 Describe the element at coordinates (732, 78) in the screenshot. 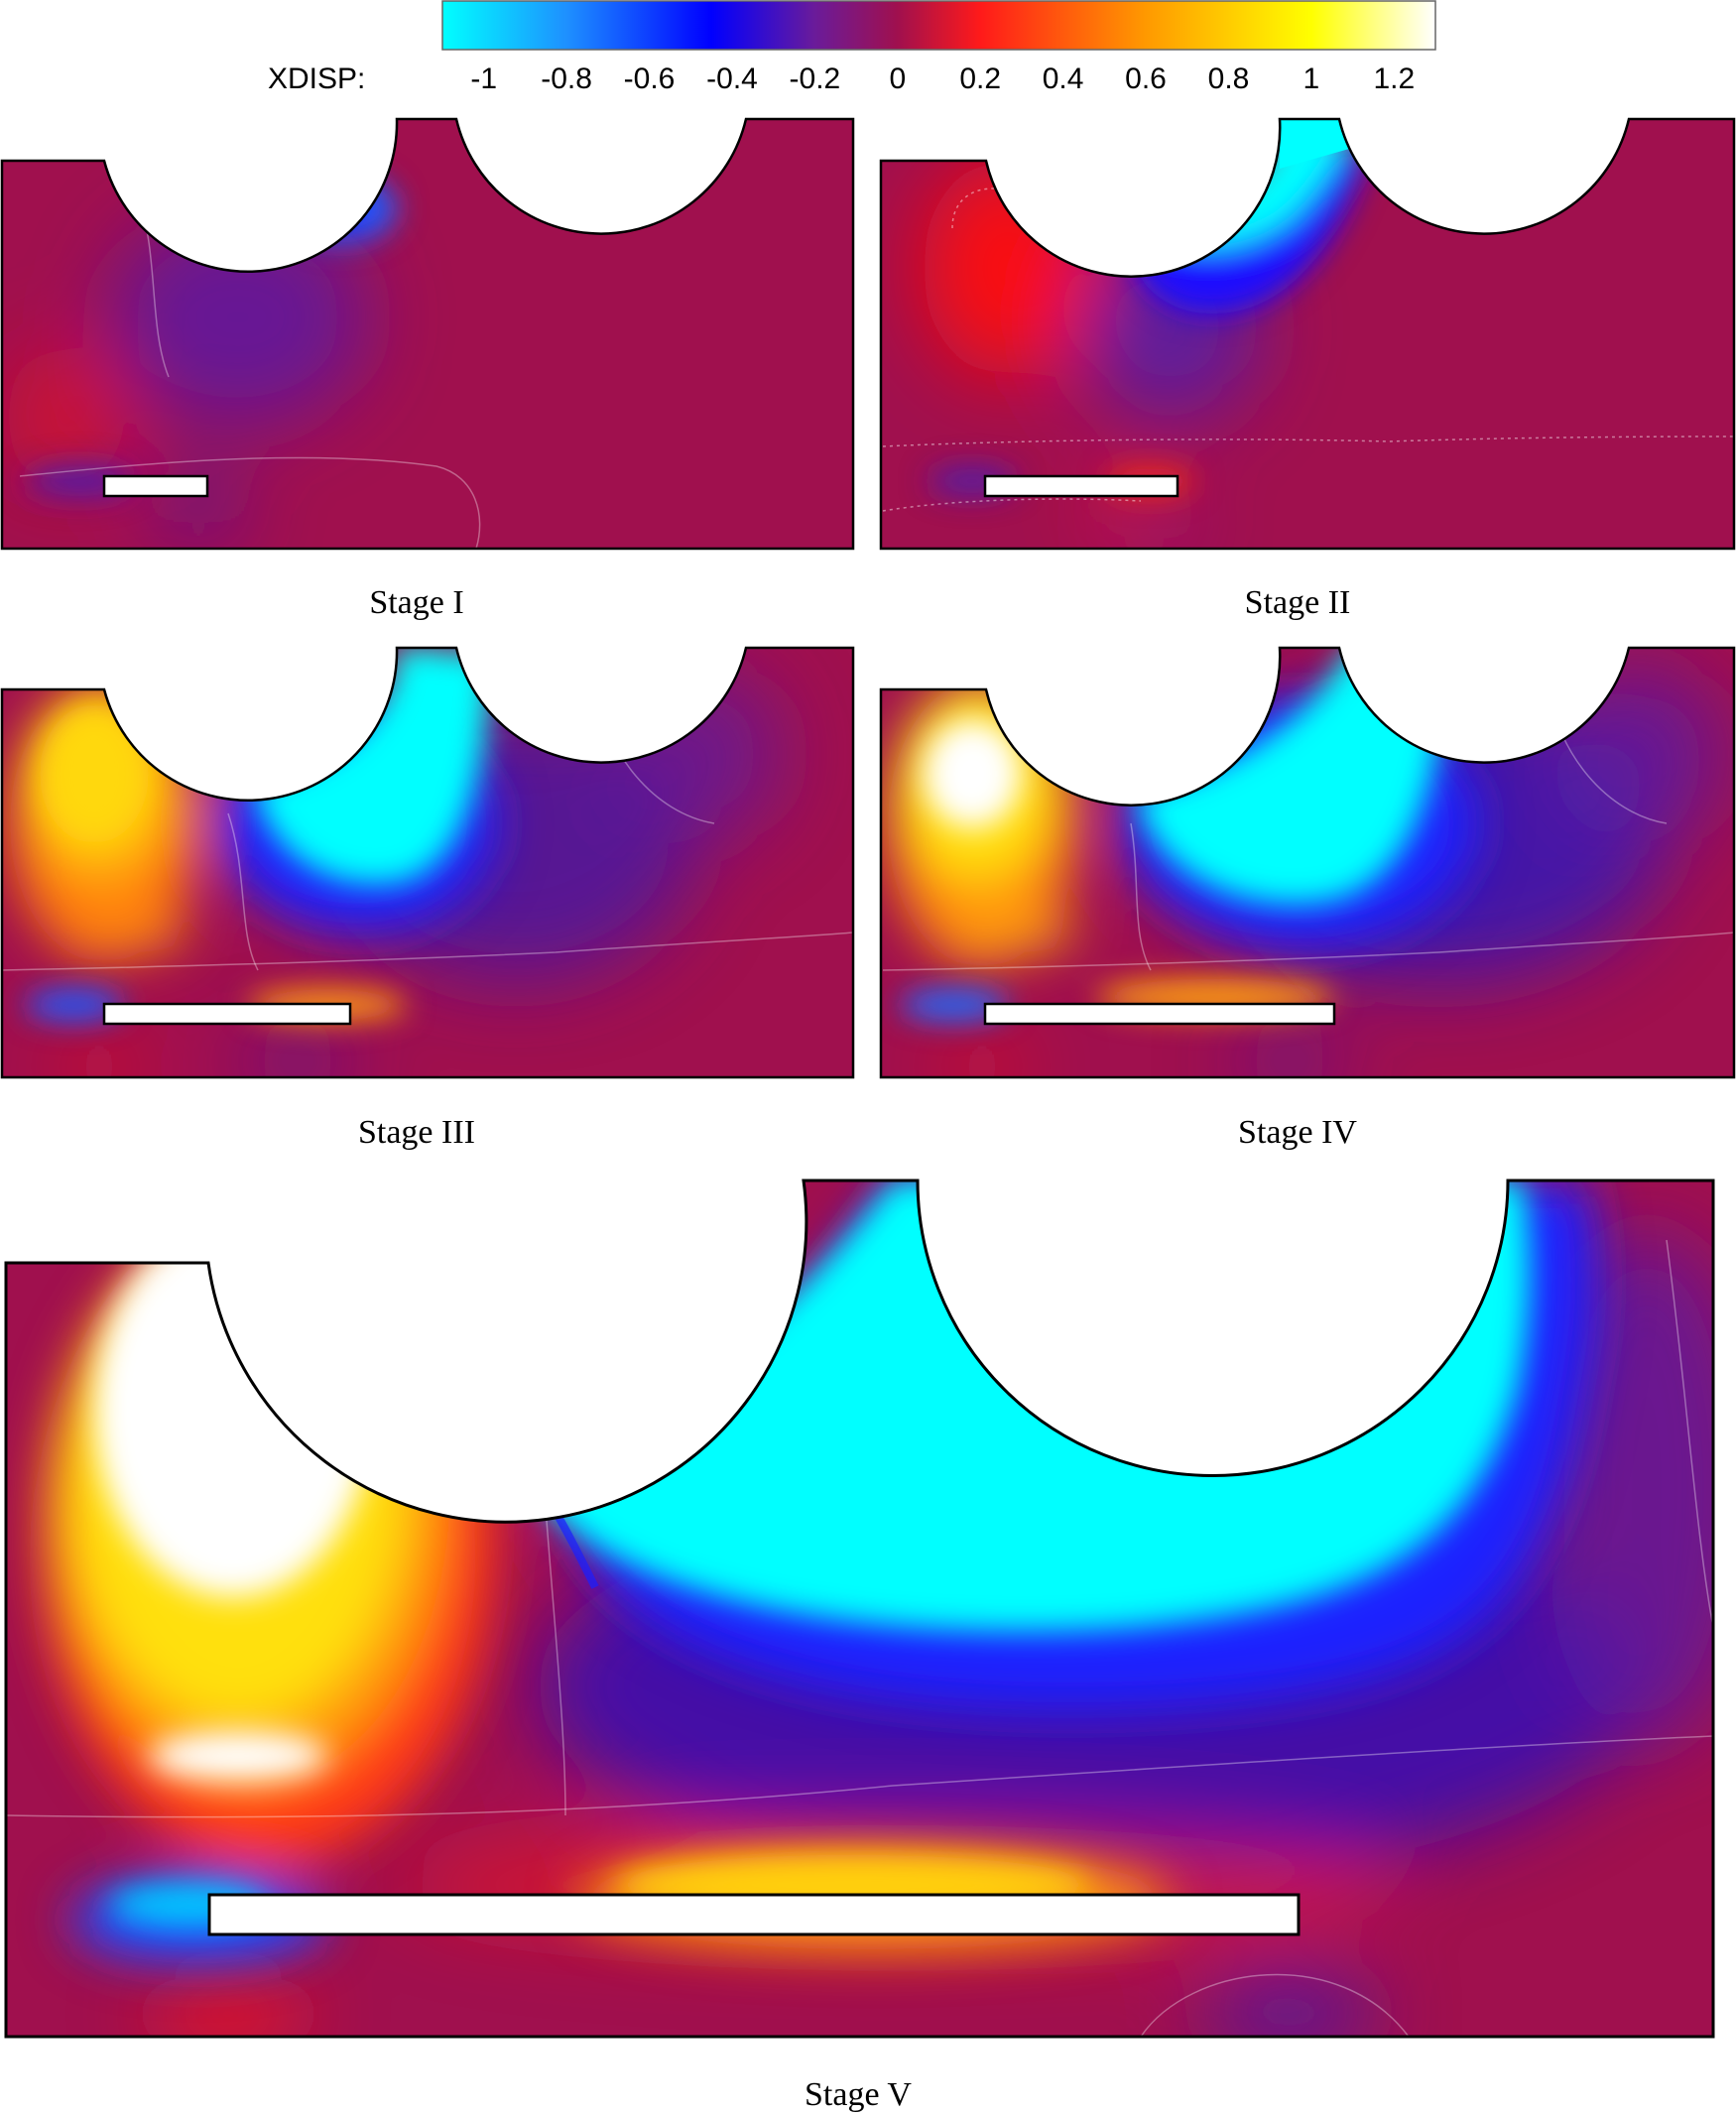

I see `colorbar-tick-label: -0.4` at that location.